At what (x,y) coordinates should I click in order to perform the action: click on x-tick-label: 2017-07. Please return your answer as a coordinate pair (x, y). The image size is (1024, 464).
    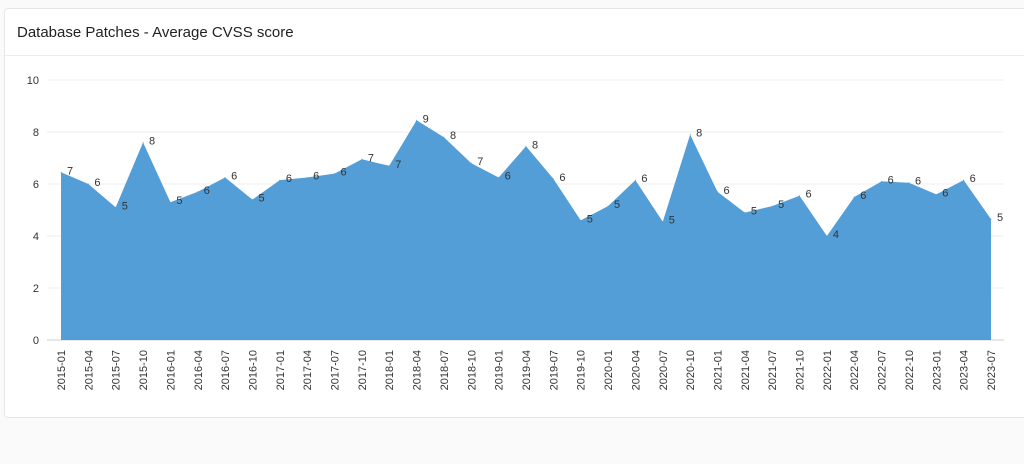
    Looking at the image, I should click on (336, 370).